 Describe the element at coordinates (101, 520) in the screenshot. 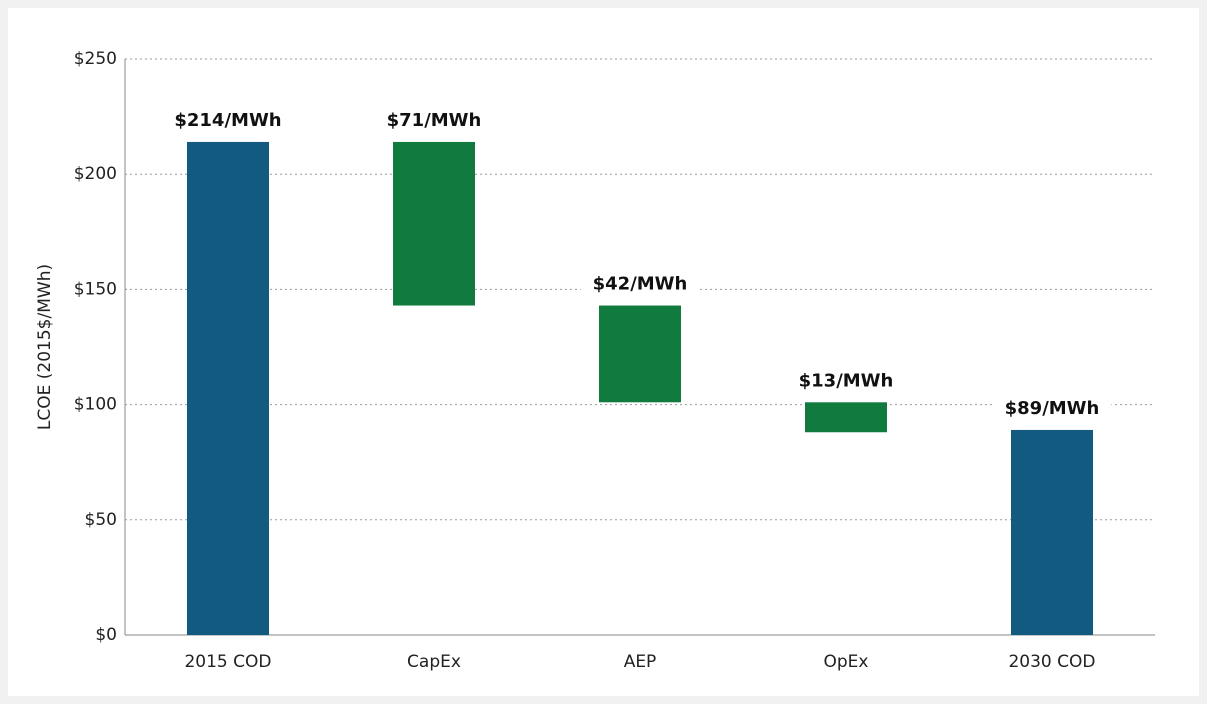

I see `y-tick-label: $50` at that location.